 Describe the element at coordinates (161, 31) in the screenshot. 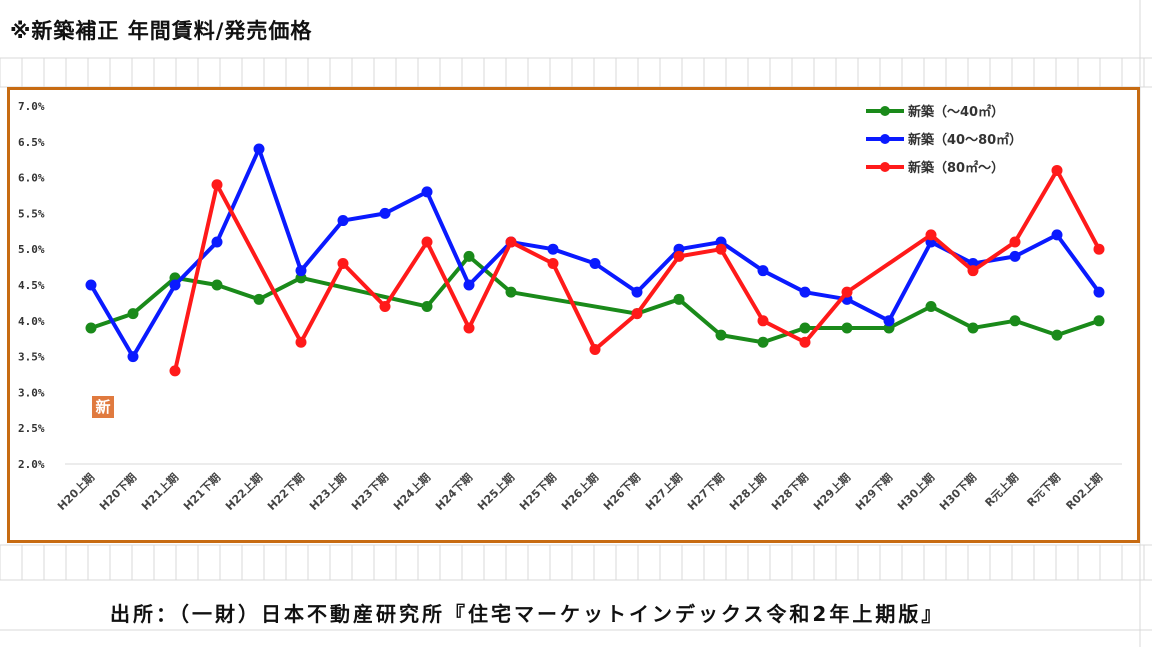

I see `page-title: ※新築補正 年間賃料/発売価格` at that location.